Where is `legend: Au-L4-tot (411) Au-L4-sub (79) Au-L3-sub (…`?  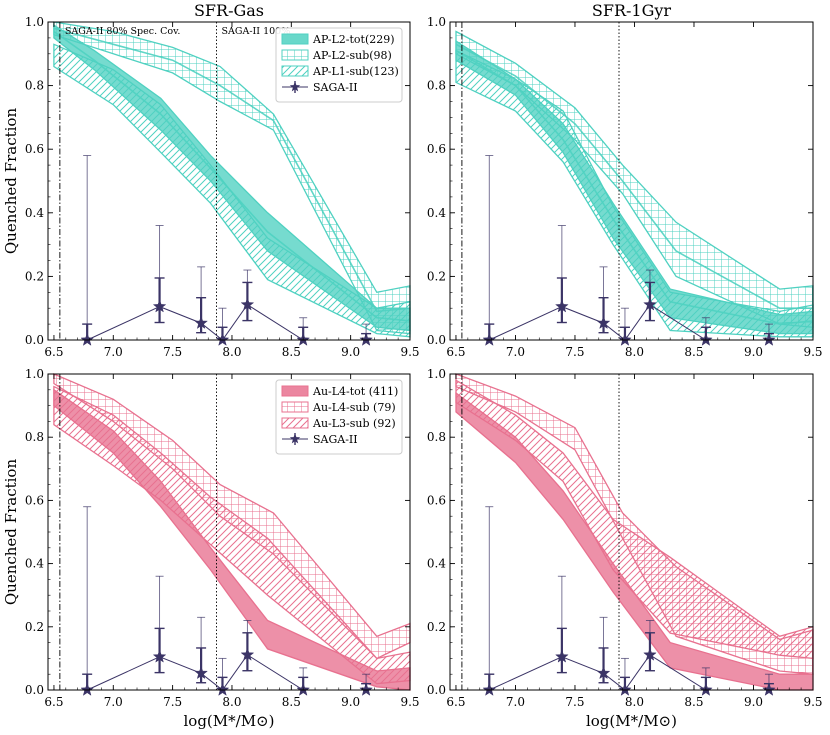
legend: Au-L4-tot (411) Au-L4-sub (79) Au-L3-sub (… is located at coordinates (339, 417).